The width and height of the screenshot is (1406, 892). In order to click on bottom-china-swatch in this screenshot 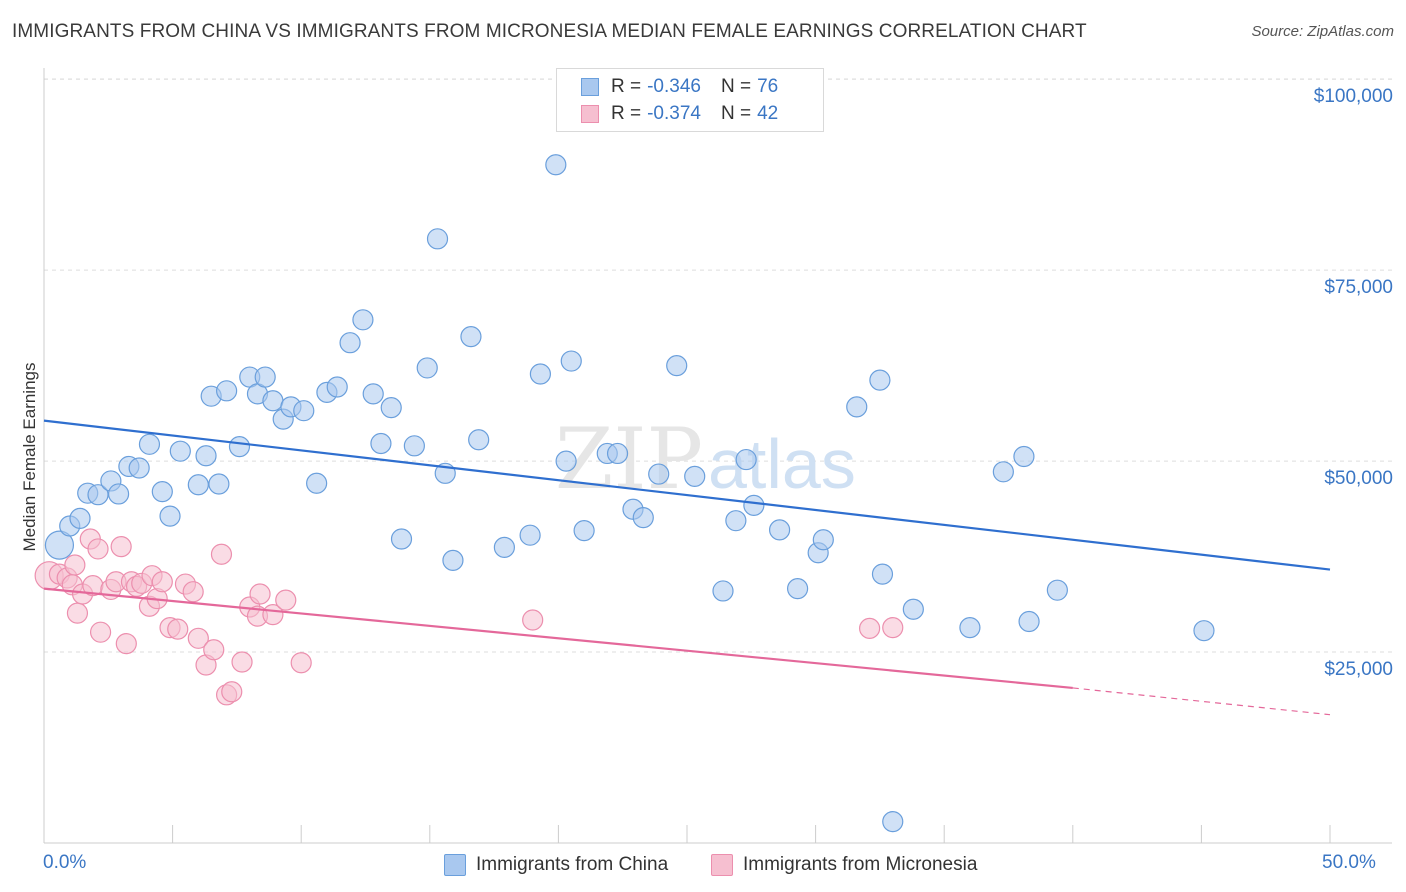, I will do `click(455, 865)`.